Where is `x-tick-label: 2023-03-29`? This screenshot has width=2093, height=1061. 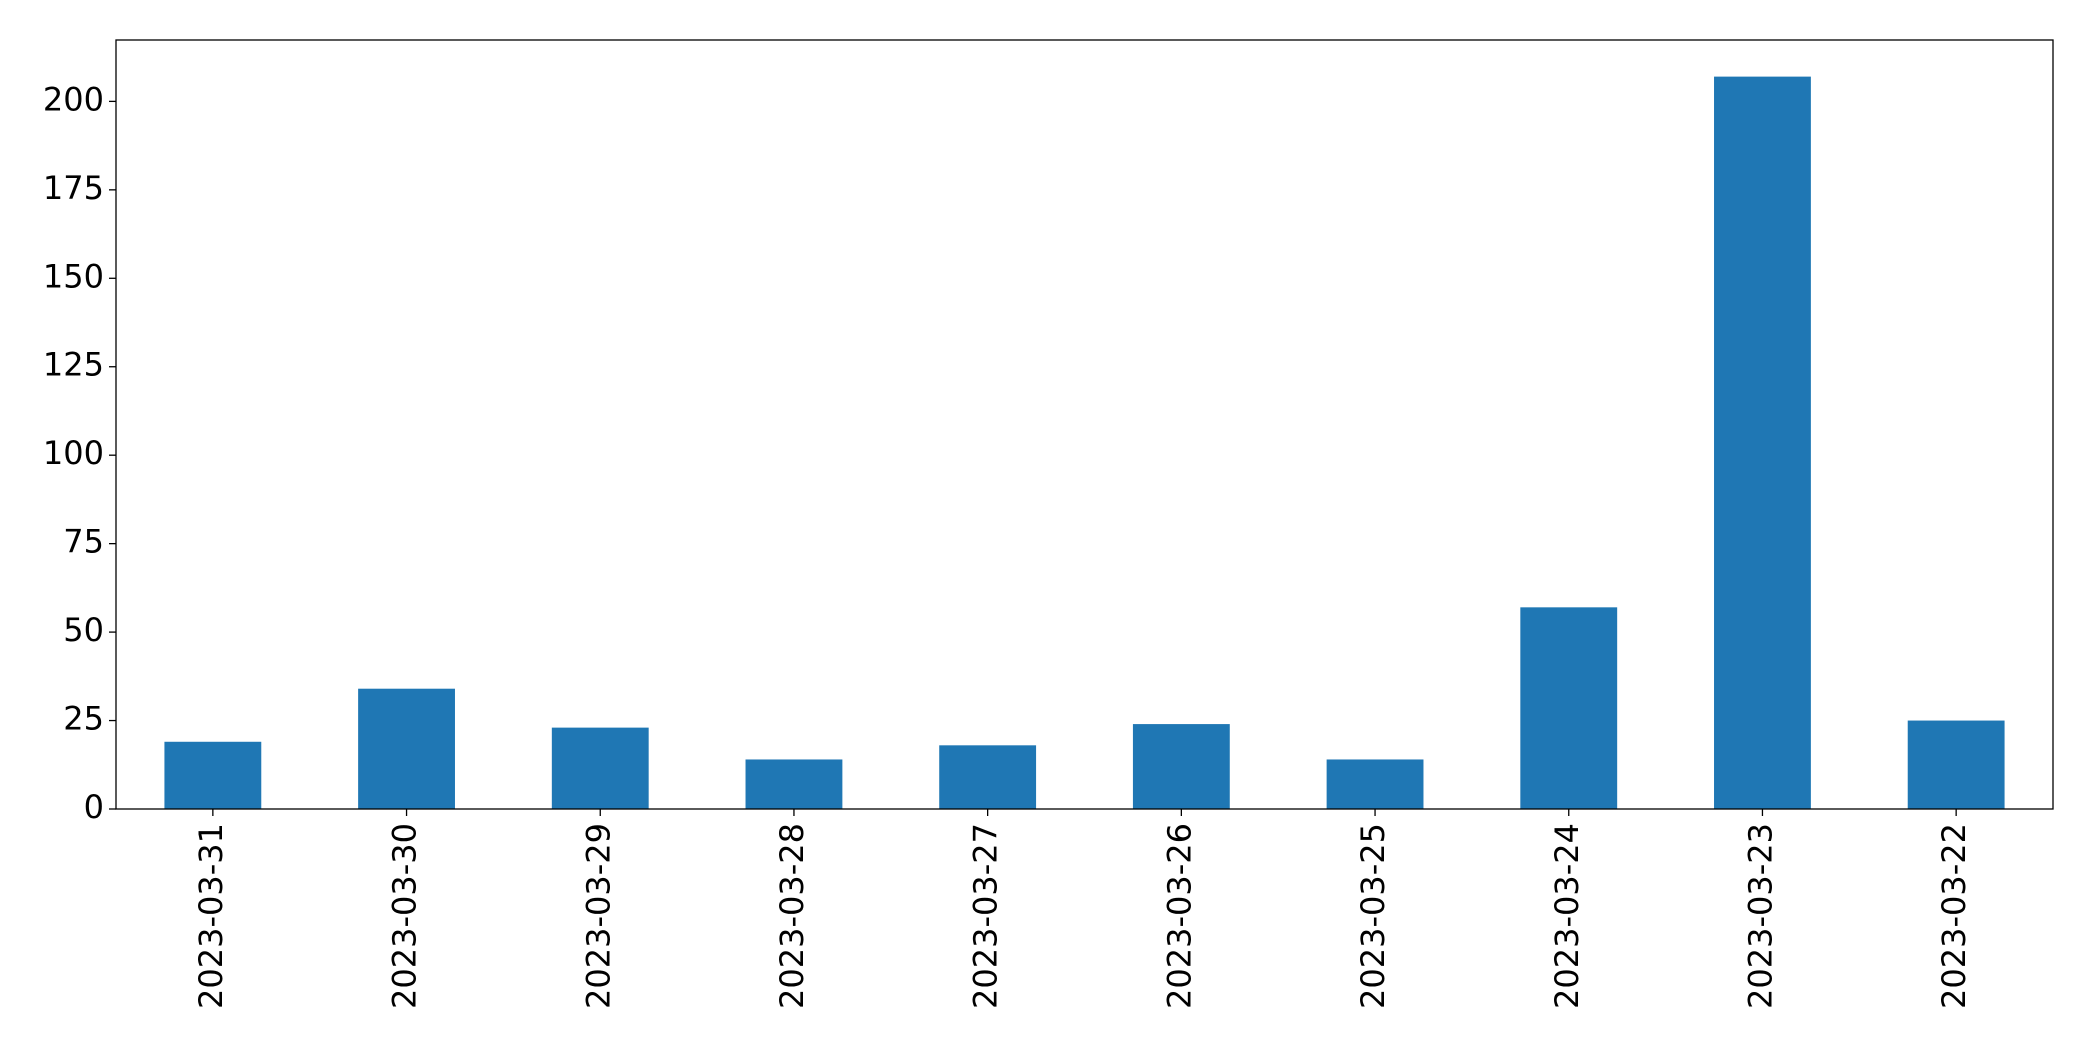
x-tick-label: 2023-03-29 is located at coordinates (598, 916).